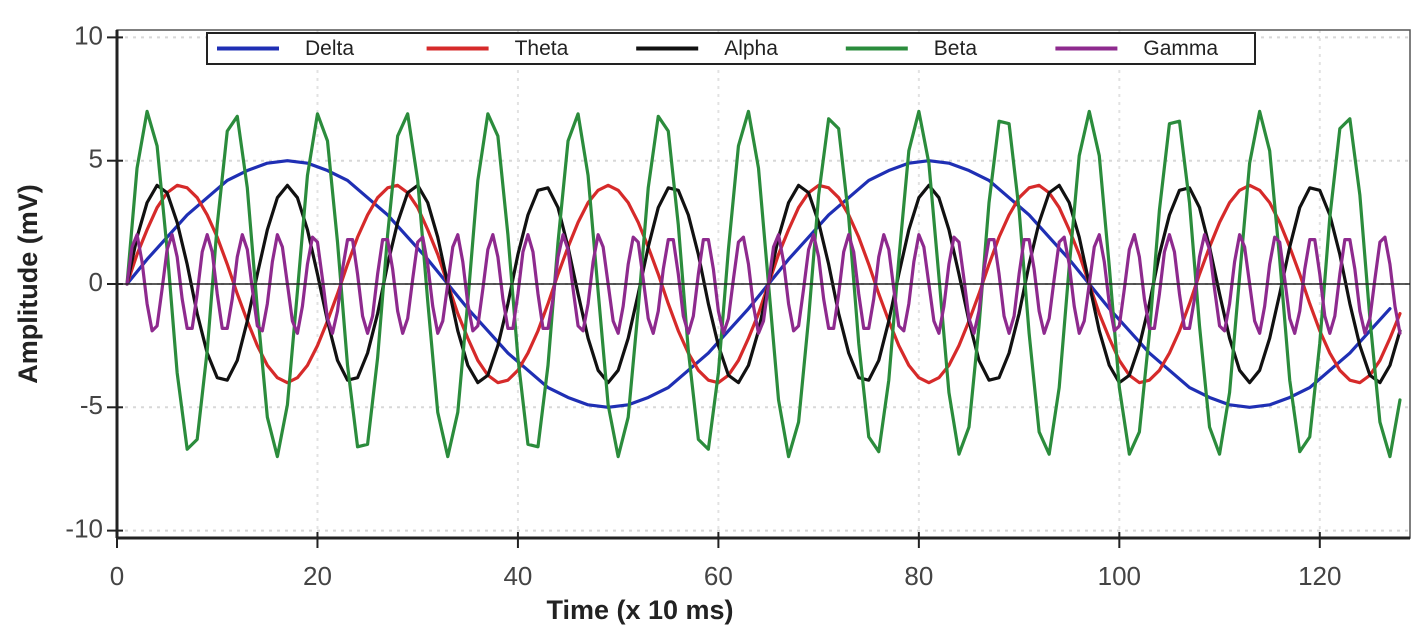 Image resolution: width=1419 pixels, height=636 pixels. I want to click on x-tick-label: 100, so click(1119, 576).